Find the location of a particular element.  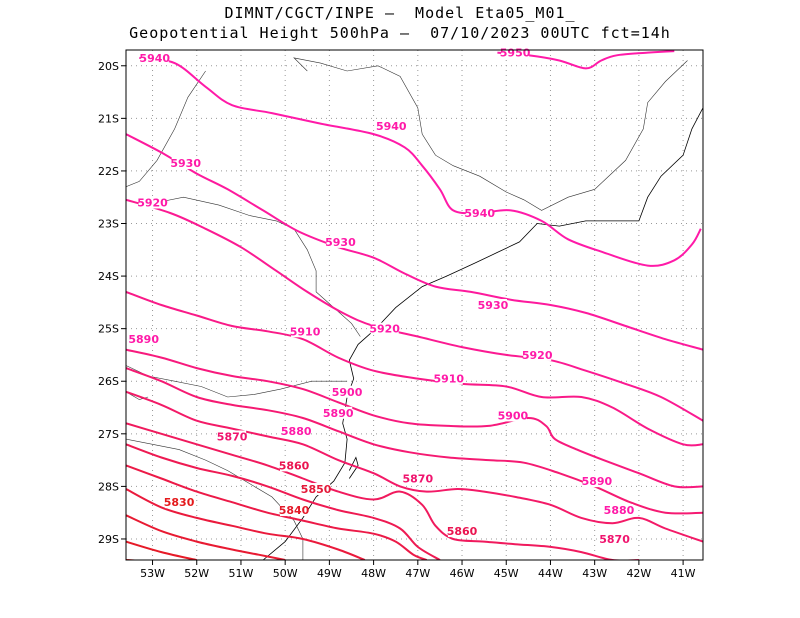

lat-tick-label: 29S is located at coordinates (108, 539).